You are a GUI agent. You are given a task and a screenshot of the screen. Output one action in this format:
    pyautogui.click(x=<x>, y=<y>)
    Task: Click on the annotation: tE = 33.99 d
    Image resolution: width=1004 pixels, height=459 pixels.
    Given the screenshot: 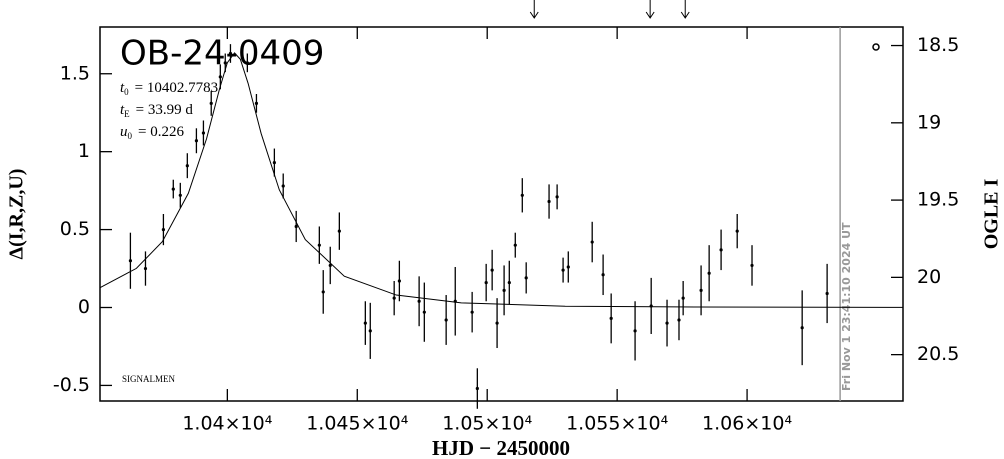 What is the action you would take?
    pyautogui.click(x=156, y=110)
    